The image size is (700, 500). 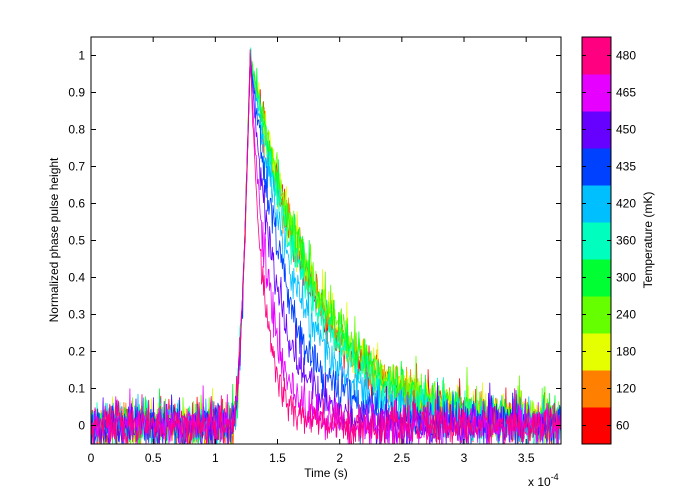 I want to click on x-axis-exponent: x 10-4, so click(x=543, y=480).